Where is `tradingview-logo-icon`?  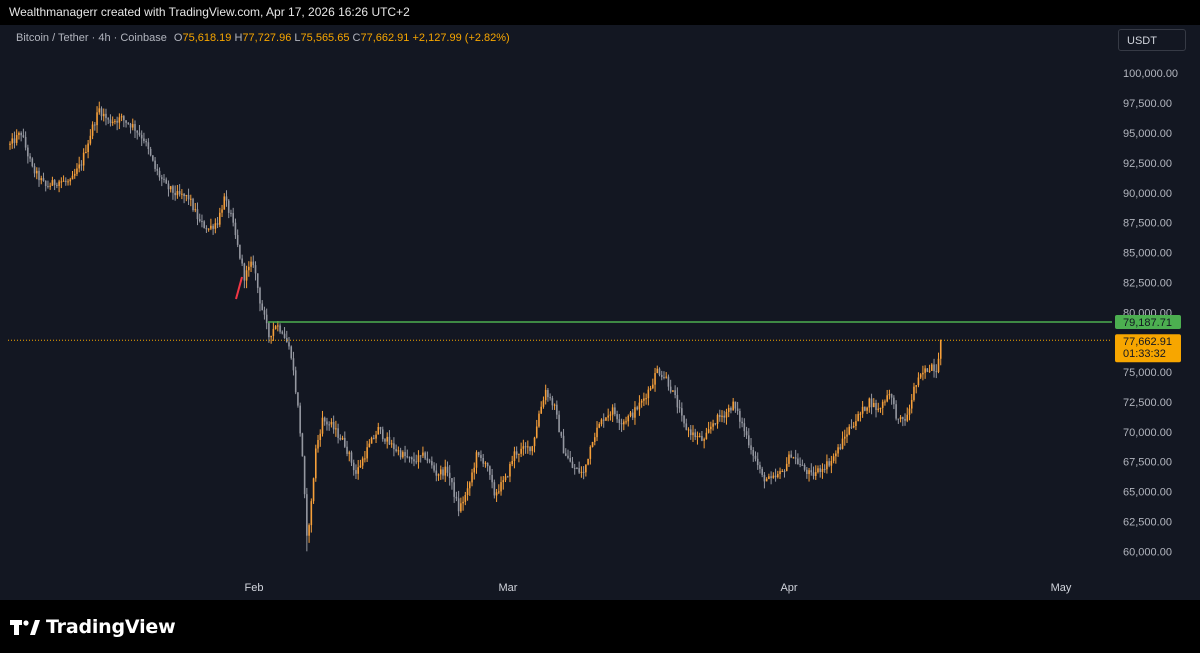
tradingview-logo-icon is located at coordinates (25, 627).